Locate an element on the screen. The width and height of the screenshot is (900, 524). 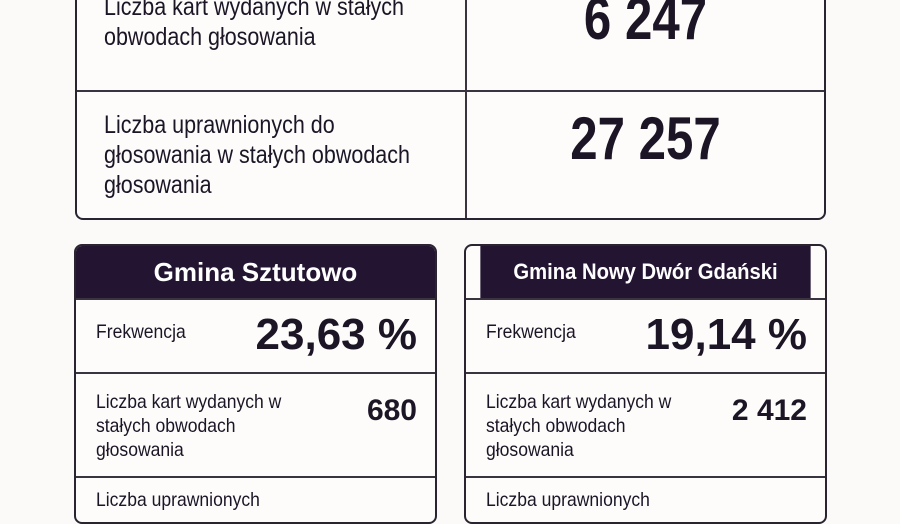
turnout-row: Frekwencja 23,63 % is located at coordinates (255, 336).